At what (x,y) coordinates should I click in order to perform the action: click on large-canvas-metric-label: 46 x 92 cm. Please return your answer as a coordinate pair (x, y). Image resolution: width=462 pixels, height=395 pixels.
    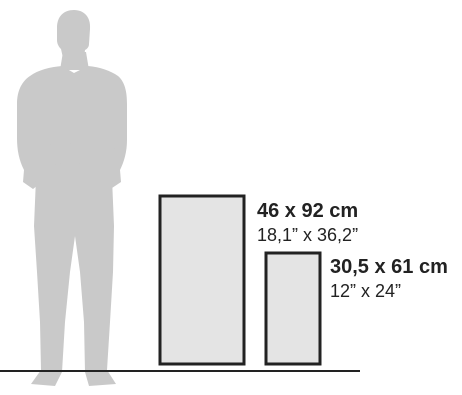
    Looking at the image, I should click on (308, 211).